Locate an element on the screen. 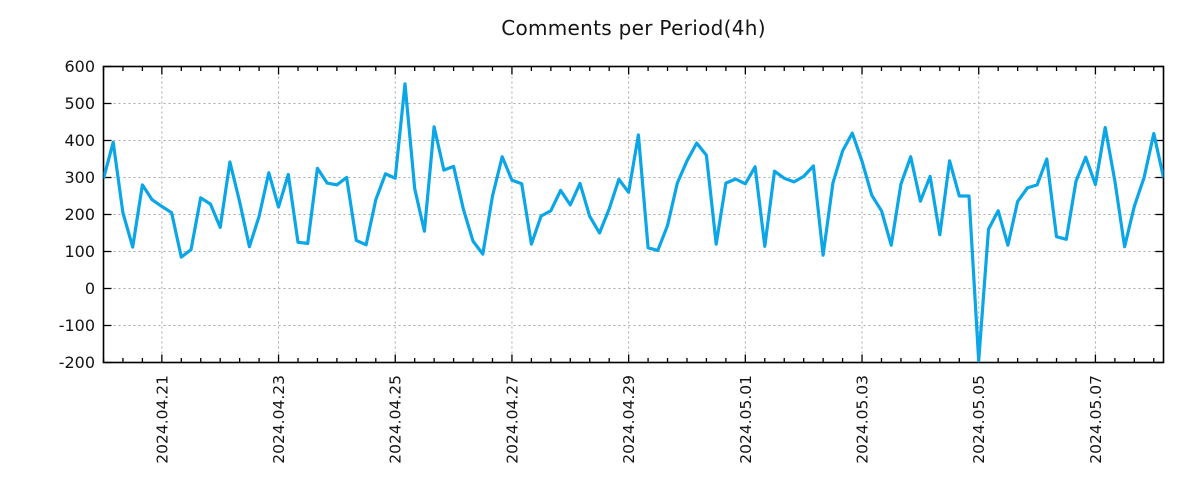 The width and height of the screenshot is (1200, 500). y-tick-label: 0 is located at coordinates (90, 288).